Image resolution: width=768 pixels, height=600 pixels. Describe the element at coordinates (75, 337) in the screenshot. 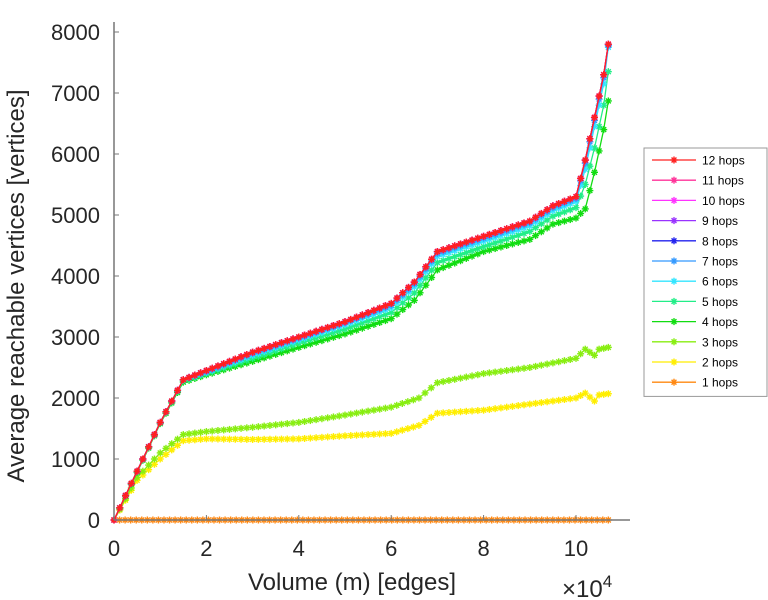

I see `y-tick-label: 3000` at that location.